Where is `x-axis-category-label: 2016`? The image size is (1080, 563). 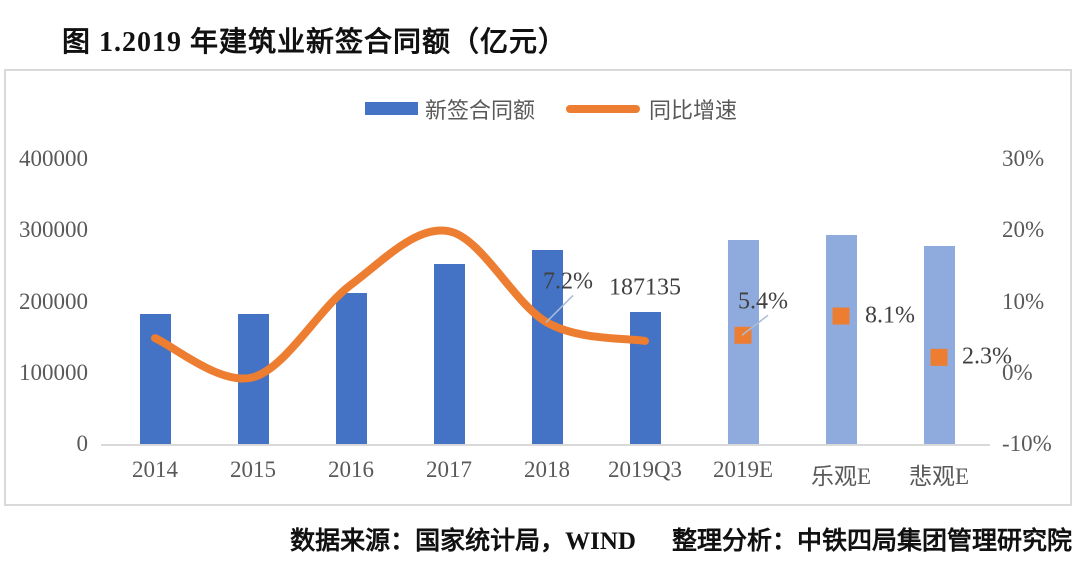
x-axis-category-label: 2016 is located at coordinates (351, 469).